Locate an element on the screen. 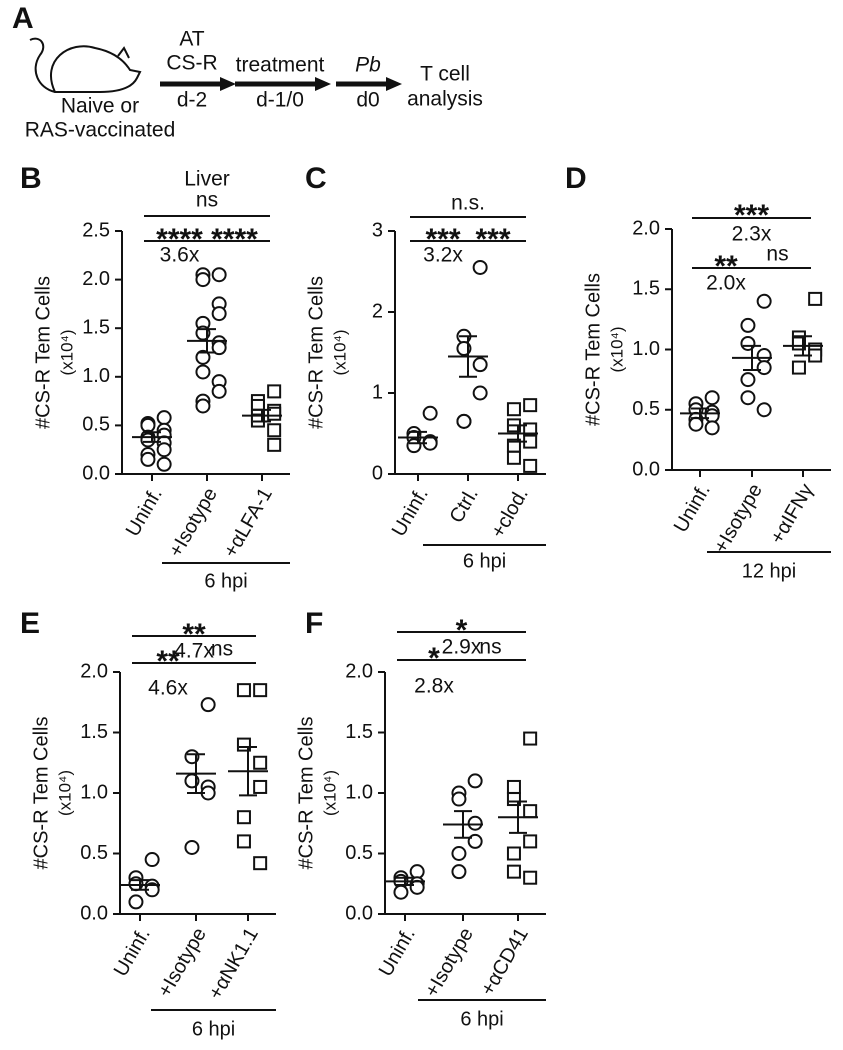  step-text: CS-R is located at coordinates (191, 63).